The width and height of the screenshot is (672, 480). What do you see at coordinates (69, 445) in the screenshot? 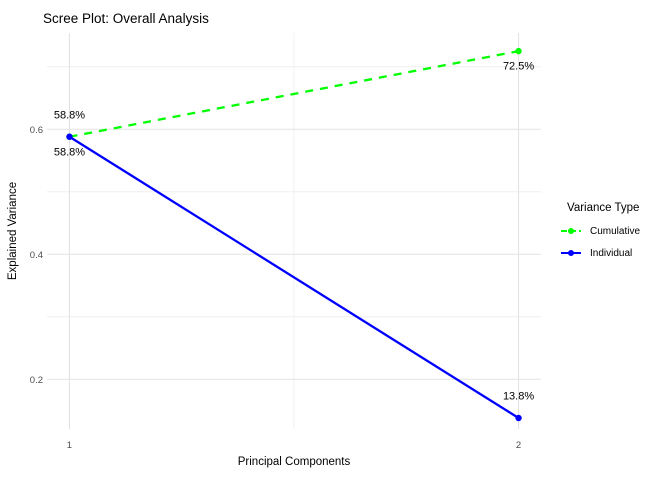
I see `x-tick-label: 1` at bounding box center [69, 445].